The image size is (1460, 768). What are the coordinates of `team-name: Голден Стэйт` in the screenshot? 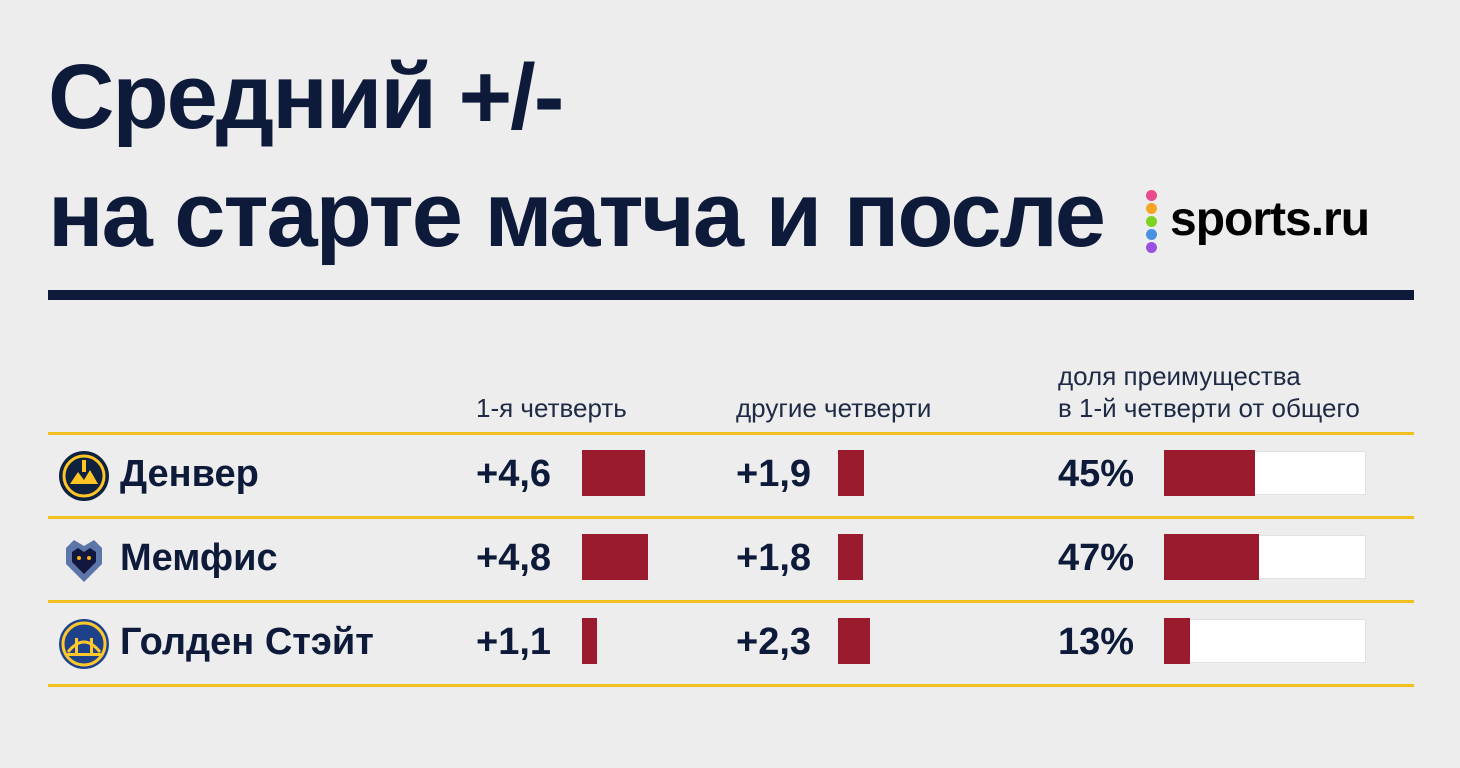 It's located at (247, 642).